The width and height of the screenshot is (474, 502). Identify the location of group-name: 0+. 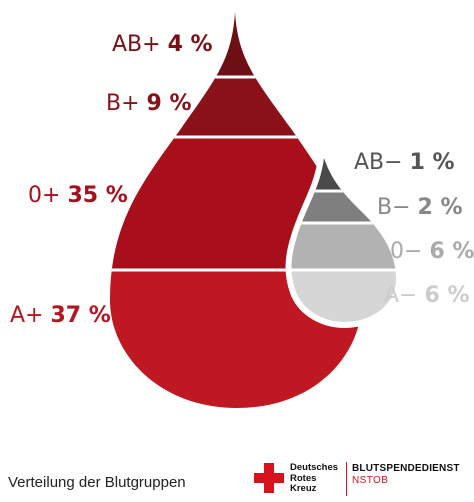
(44, 195).